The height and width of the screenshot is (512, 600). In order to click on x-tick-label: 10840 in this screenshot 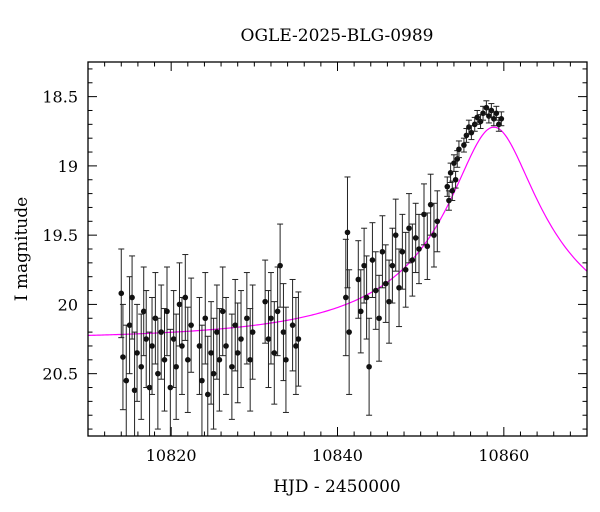, I will do `click(337, 455)`.